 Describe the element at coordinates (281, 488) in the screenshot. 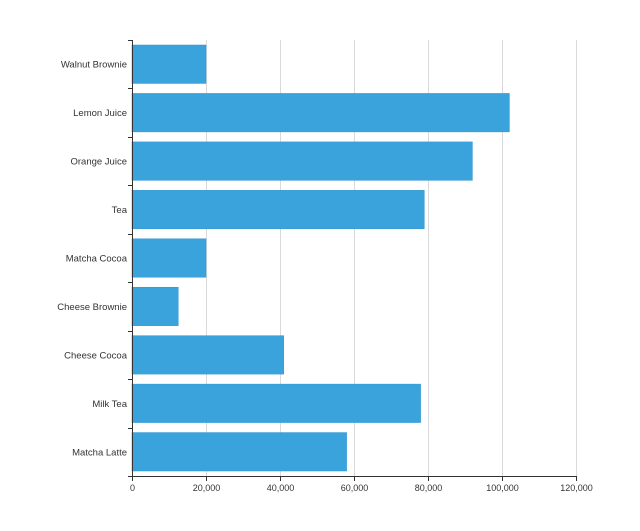

I see `x-tick-label: 40,000` at that location.